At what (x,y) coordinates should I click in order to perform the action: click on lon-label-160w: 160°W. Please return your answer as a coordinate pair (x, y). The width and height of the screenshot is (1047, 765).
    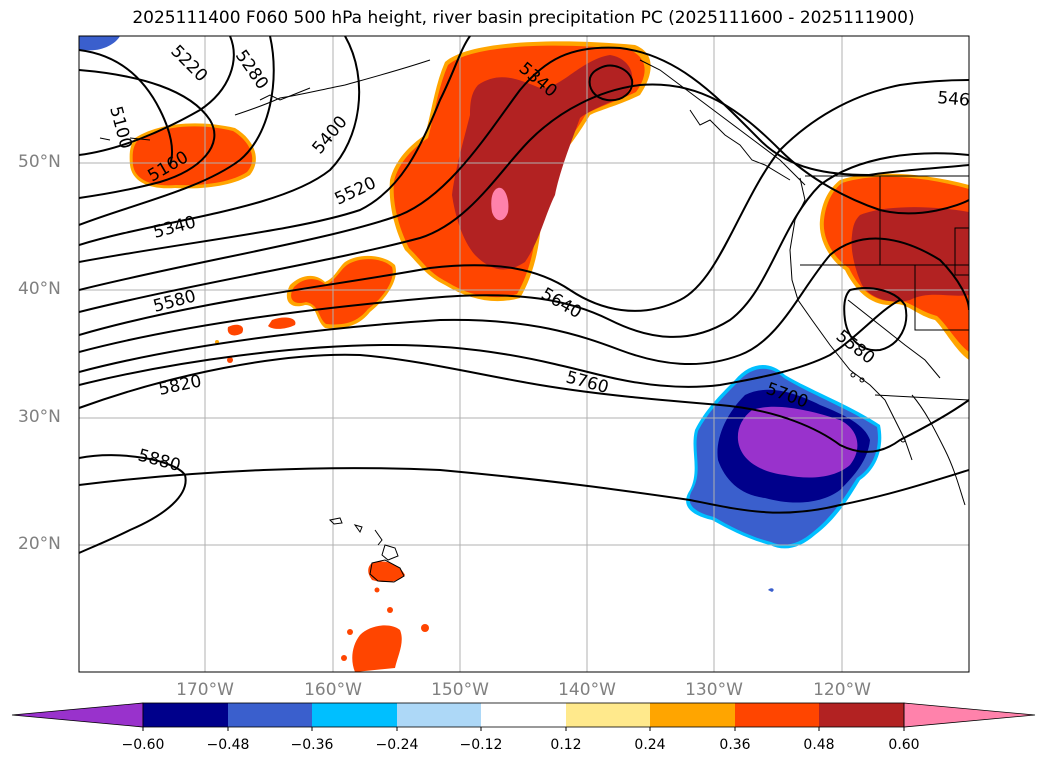
    Looking at the image, I should click on (333, 690).